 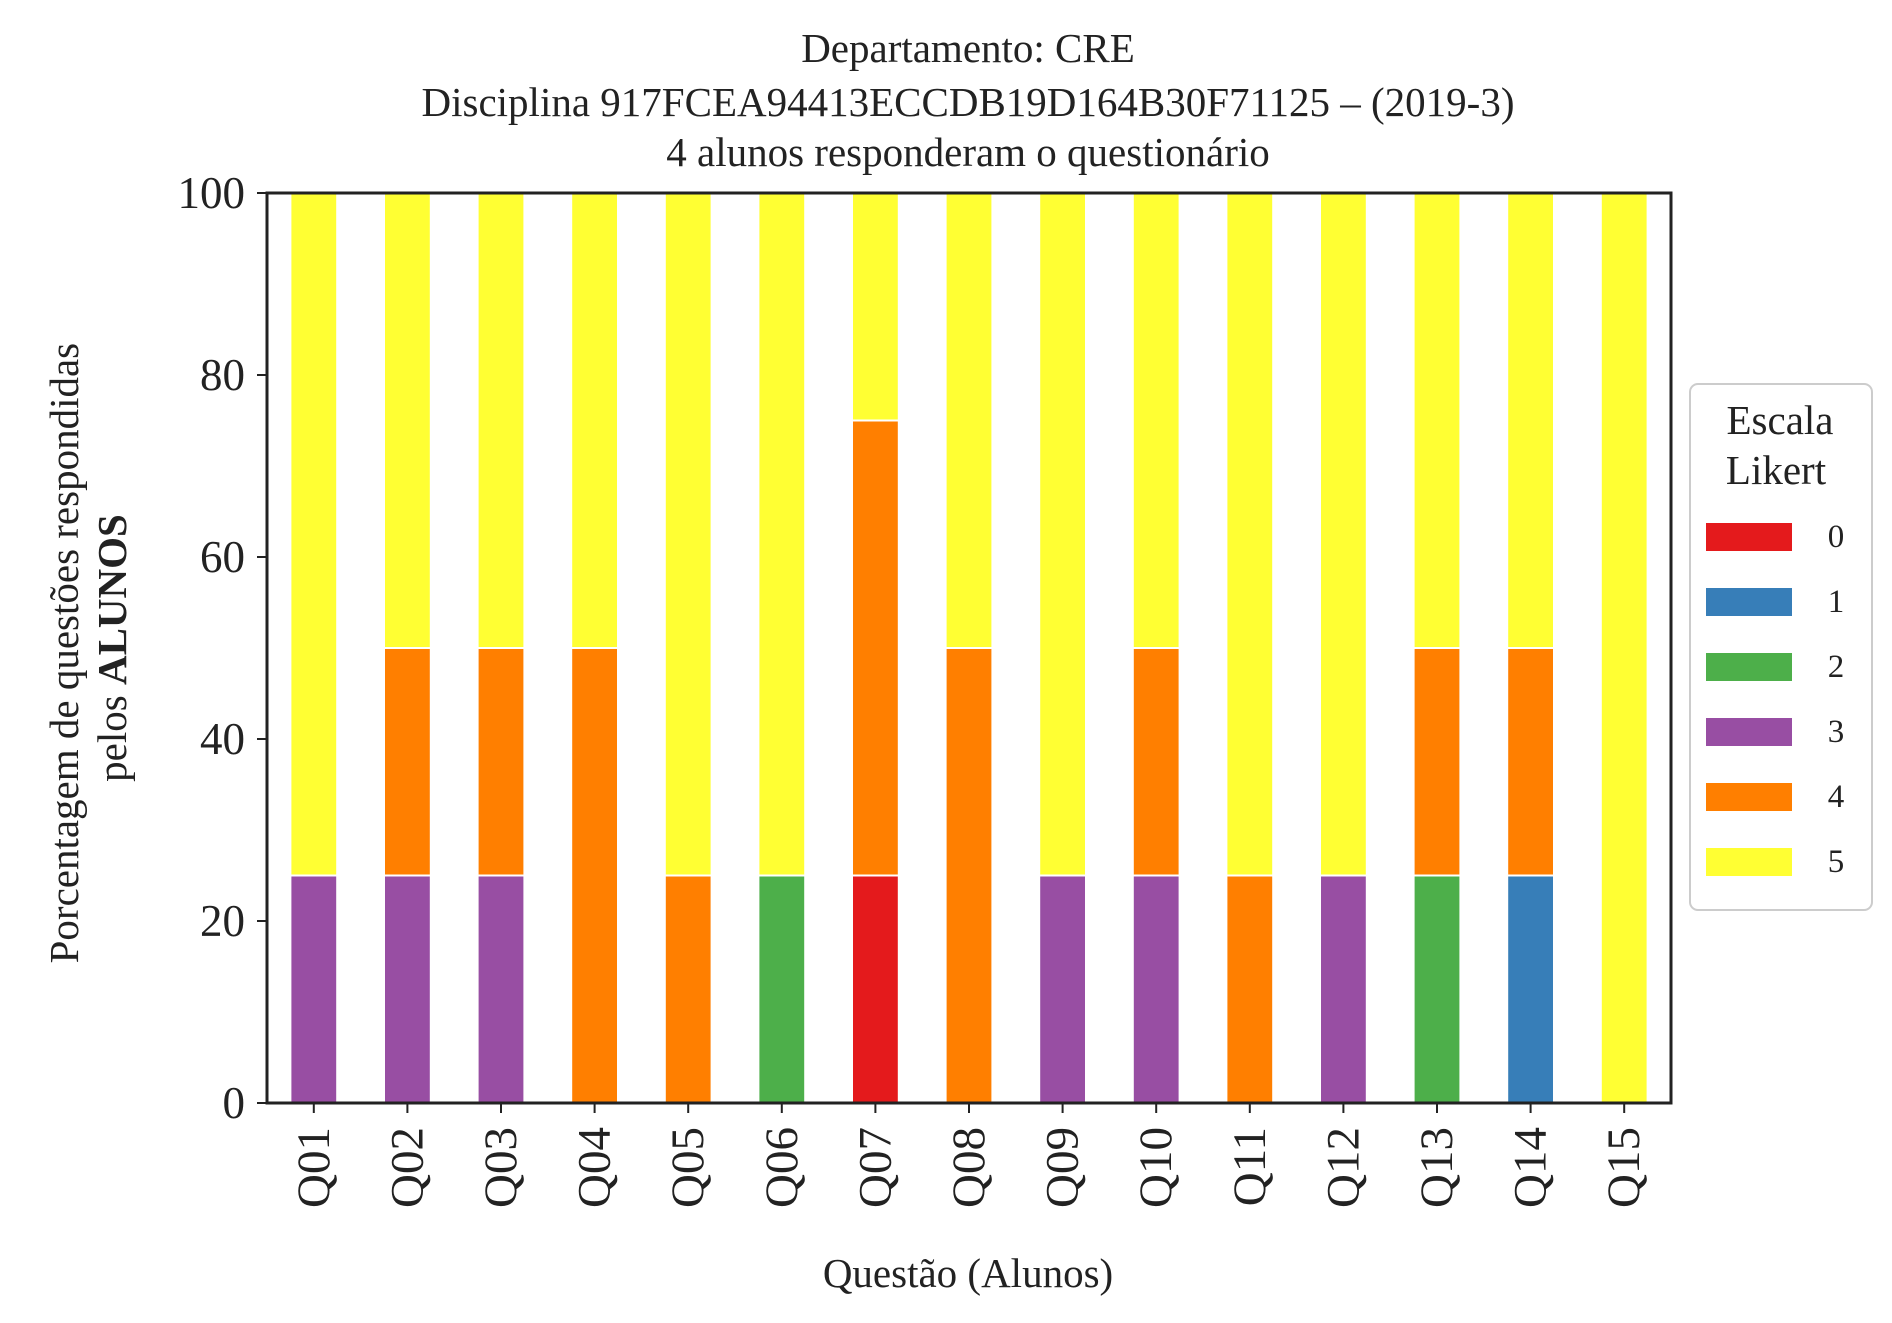 I want to click on x-tick-label-Q06: Q06, so click(x=782, y=1167).